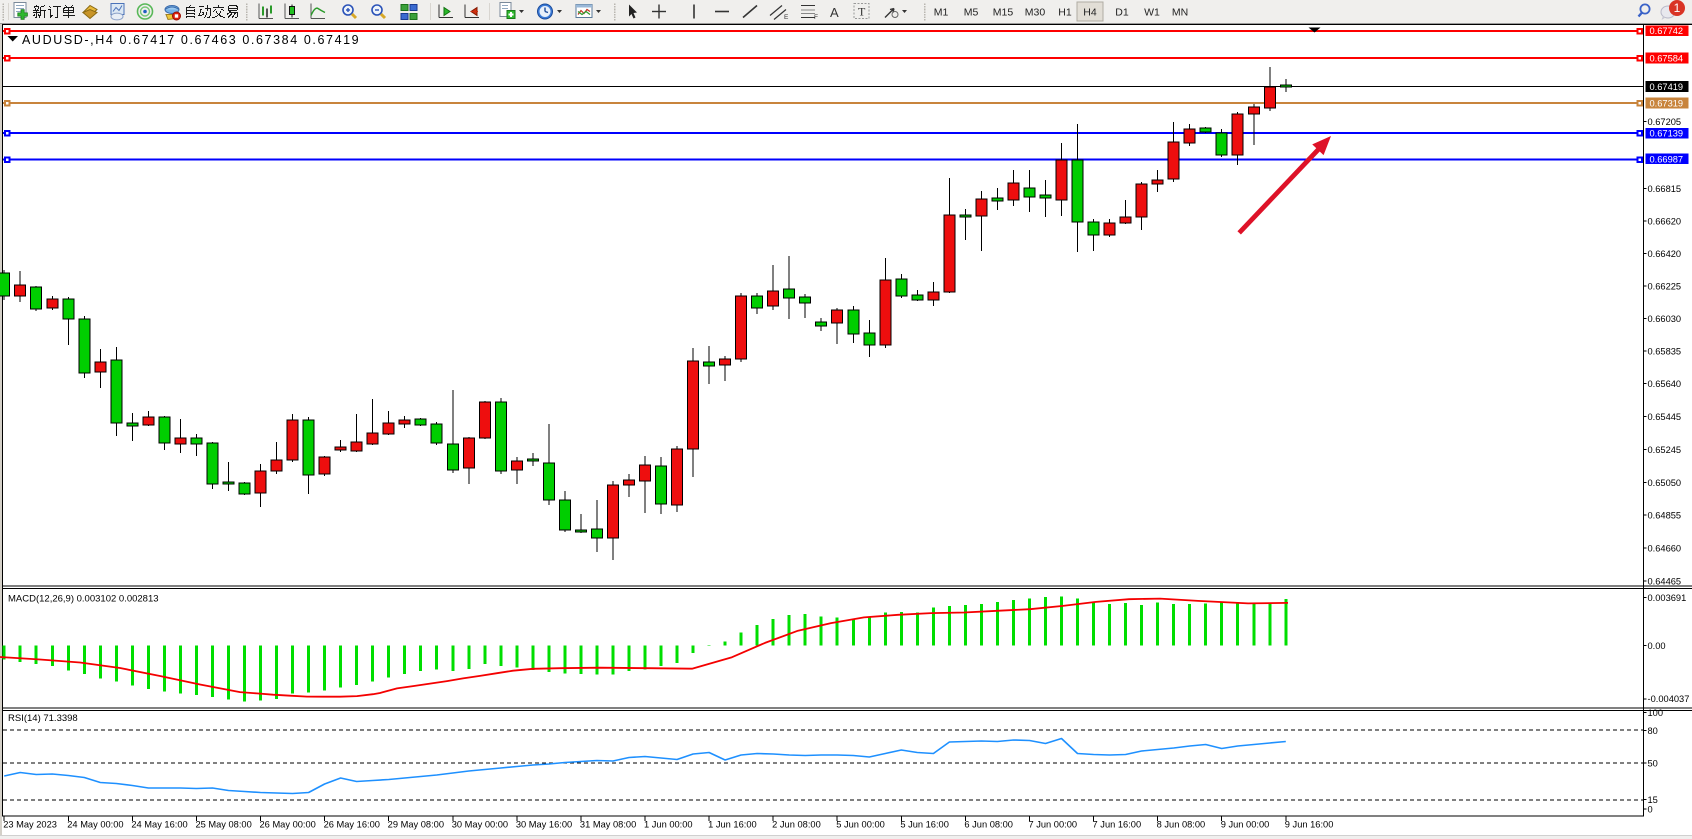 This screenshot has height=839, width=1692. What do you see at coordinates (941, 13) in the screenshot?
I see `svg-text: M1` at bounding box center [941, 13].